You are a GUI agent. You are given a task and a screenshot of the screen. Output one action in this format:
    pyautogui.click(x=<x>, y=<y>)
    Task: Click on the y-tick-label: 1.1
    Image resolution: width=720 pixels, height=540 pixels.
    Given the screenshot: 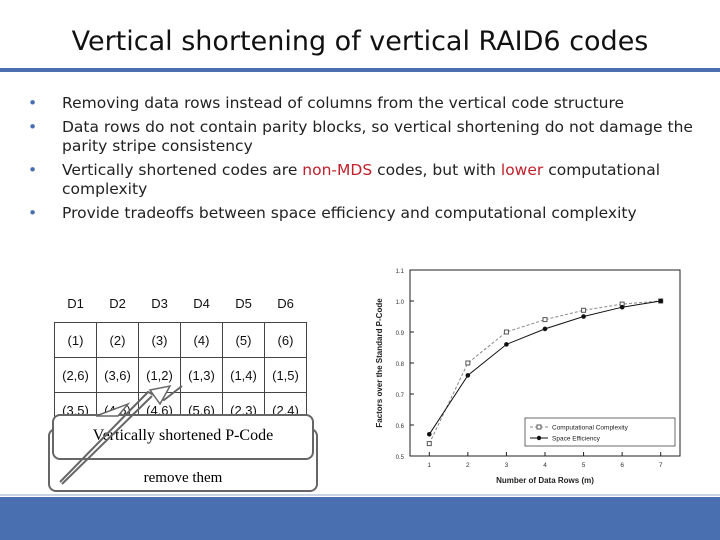 What is the action you would take?
    pyautogui.click(x=400, y=272)
    